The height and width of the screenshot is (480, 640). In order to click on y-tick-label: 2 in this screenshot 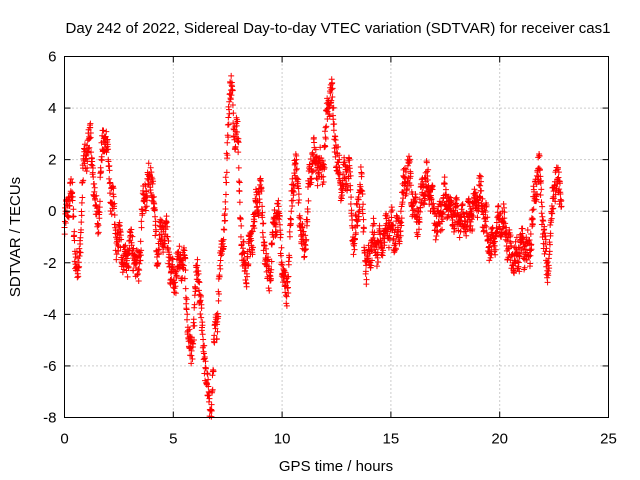, I will do `click(52, 160)`.